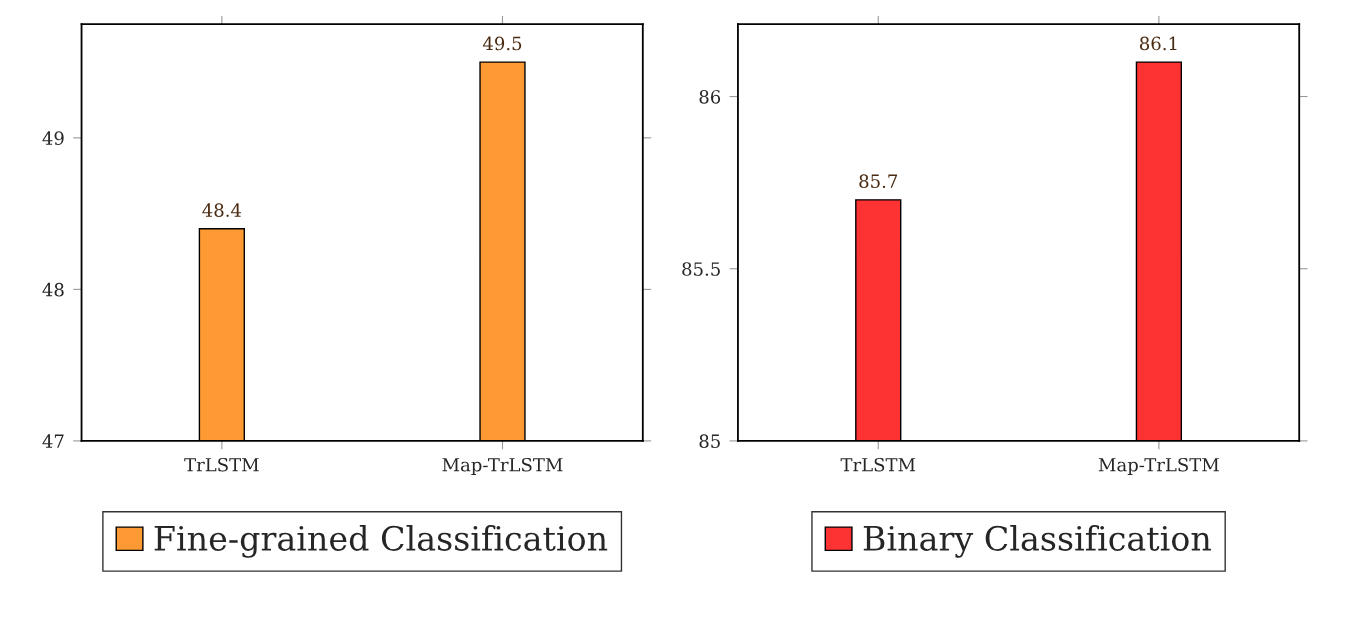 The width and height of the screenshot is (1359, 621). I want to click on y-tick-label: 49, so click(53, 138).